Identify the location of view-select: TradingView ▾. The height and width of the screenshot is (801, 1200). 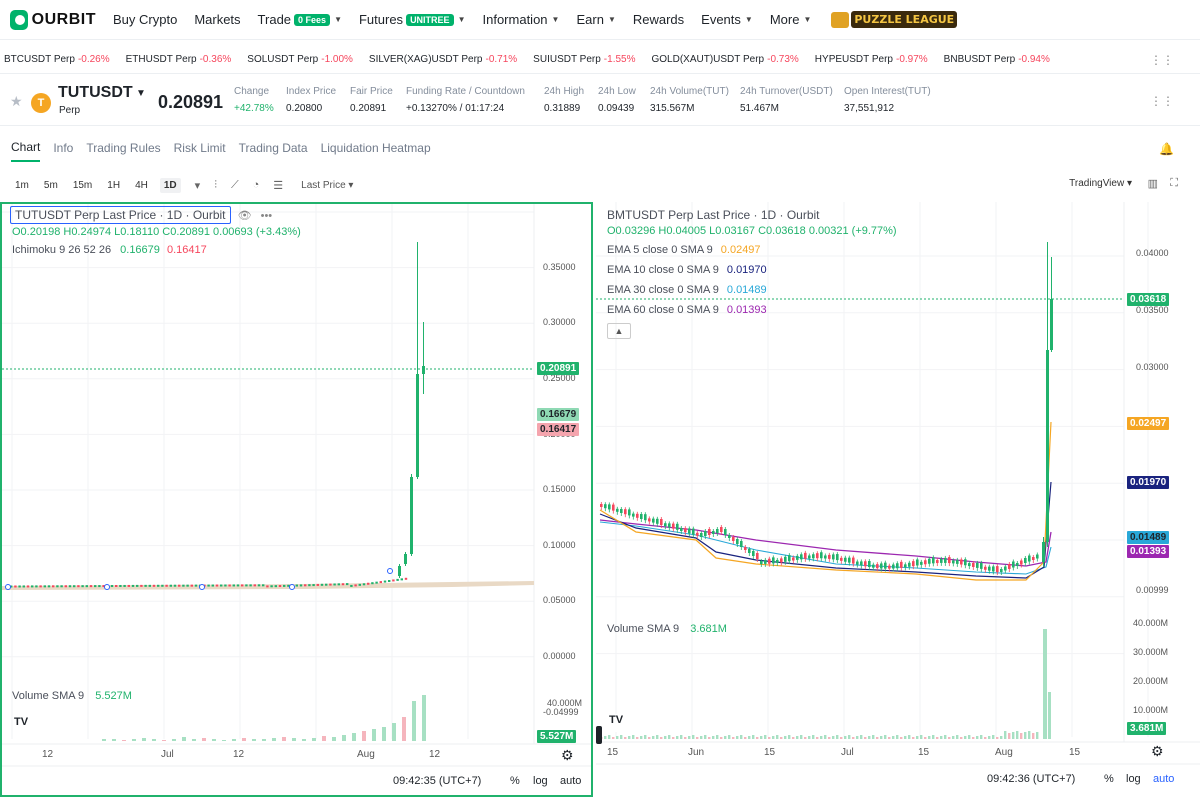
(1100, 183).